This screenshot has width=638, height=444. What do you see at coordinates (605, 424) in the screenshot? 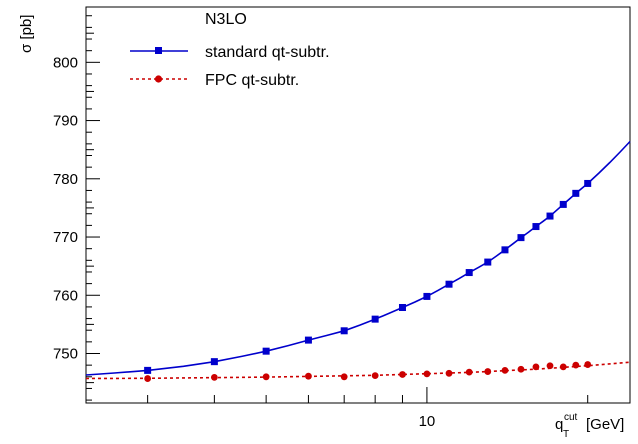
I see `x-axis-title-unit: [GeV]` at bounding box center [605, 424].